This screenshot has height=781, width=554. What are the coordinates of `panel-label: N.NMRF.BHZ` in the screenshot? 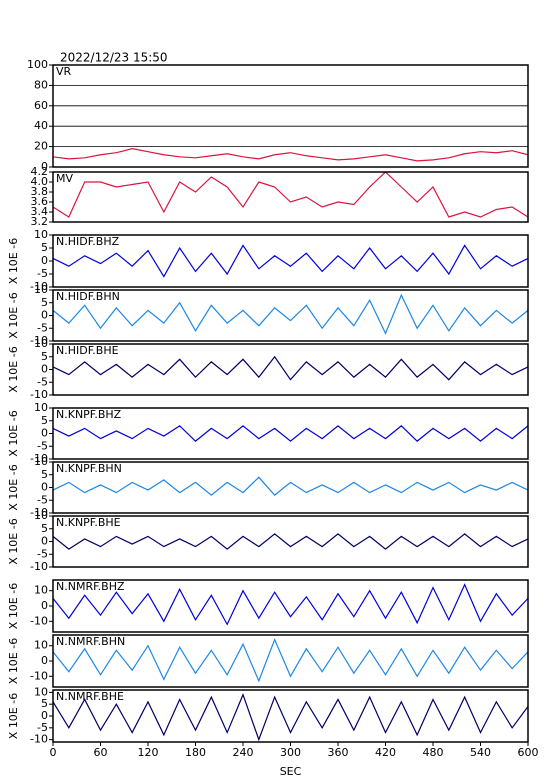 It's located at (90, 586).